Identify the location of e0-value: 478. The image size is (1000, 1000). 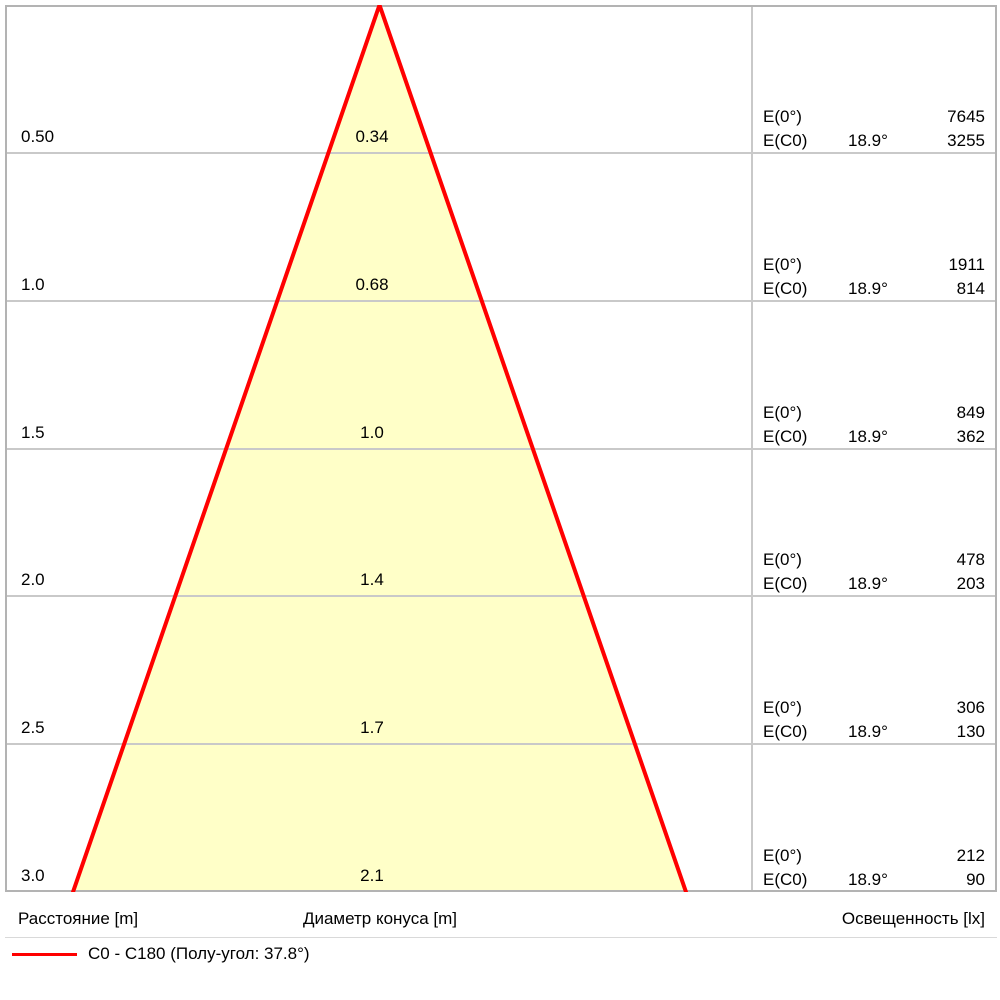
(970, 559).